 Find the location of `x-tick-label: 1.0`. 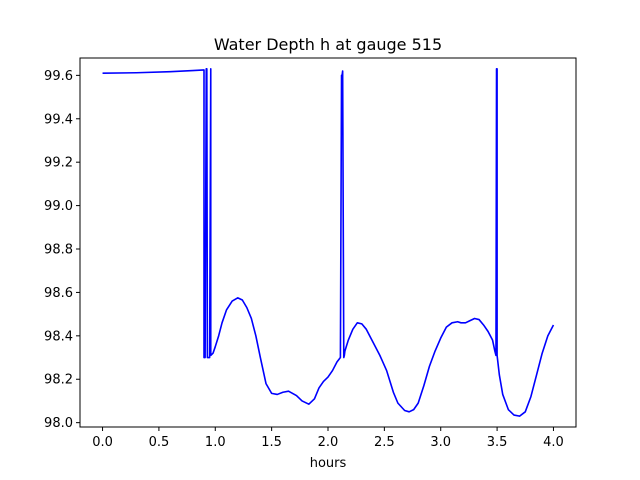

x-tick-label: 1.0 is located at coordinates (215, 442).